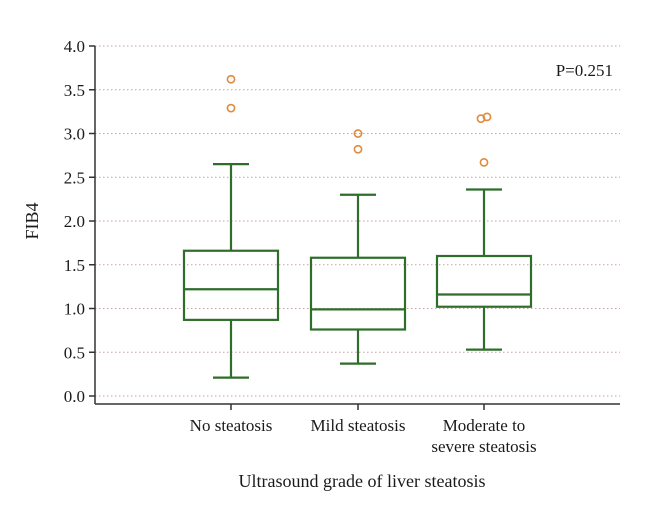  Describe the element at coordinates (74, 352) in the screenshot. I see `y-tick-label: 0.5` at that location.